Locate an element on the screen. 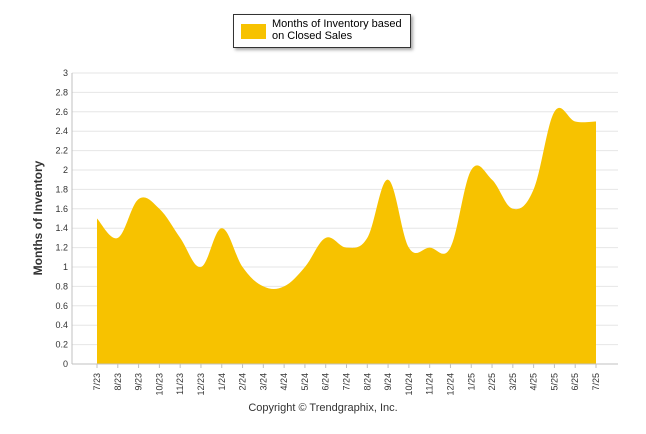  x-tick-label: 2/25 is located at coordinates (492, 382).